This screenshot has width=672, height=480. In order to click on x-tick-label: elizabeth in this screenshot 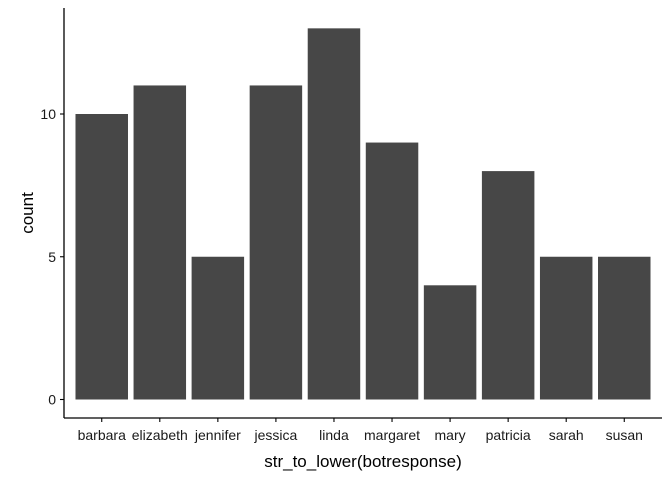, I will do `click(160, 435)`.